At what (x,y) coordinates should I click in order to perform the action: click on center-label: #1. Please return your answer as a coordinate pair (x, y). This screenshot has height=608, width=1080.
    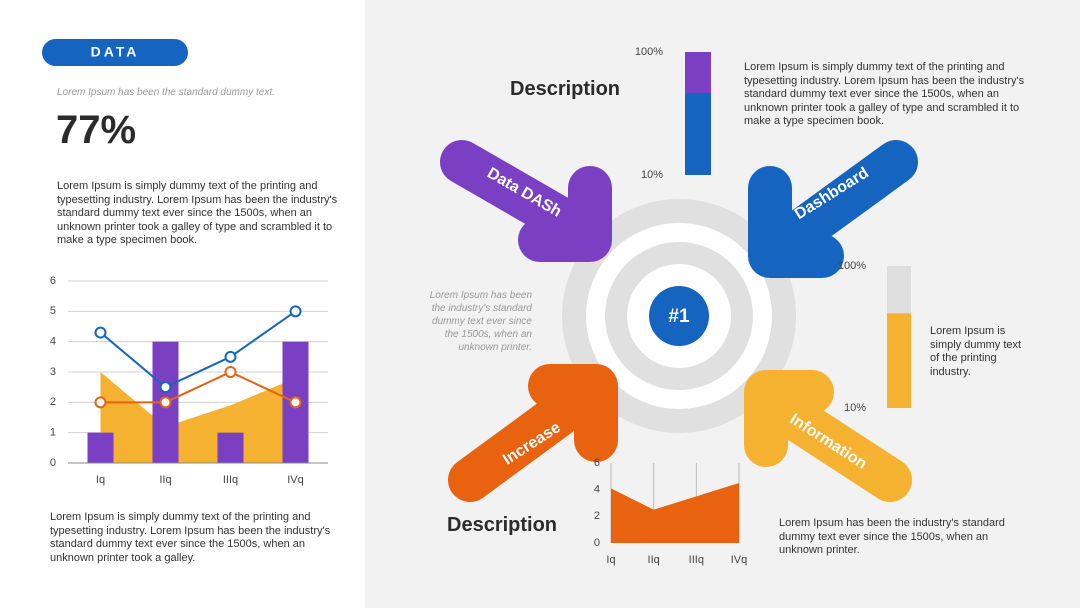
    Looking at the image, I should click on (679, 316).